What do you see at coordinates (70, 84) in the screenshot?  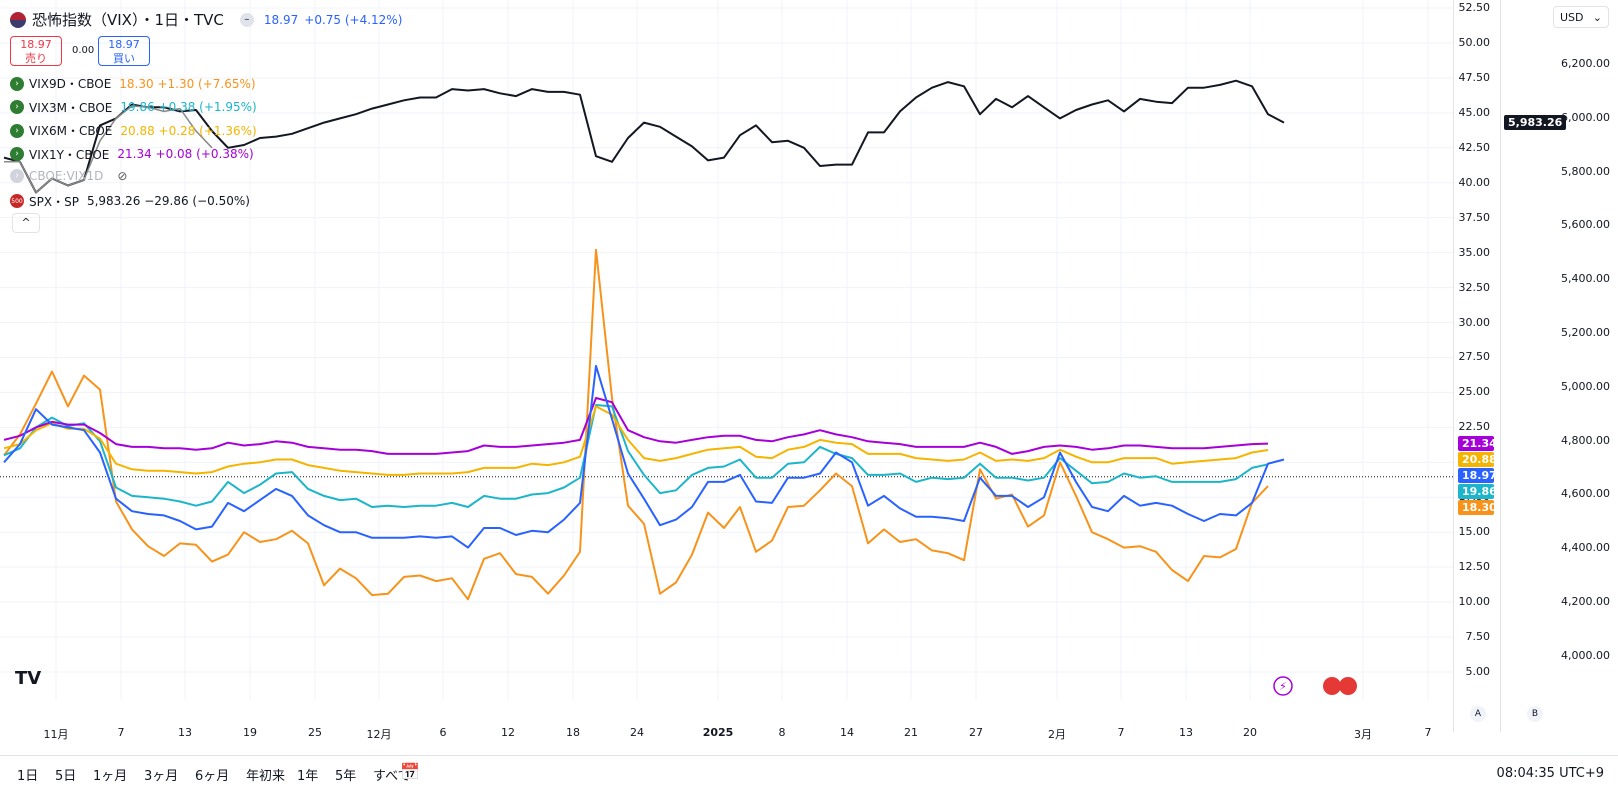 I see `legend-symbol: VIX9D・CBOE` at bounding box center [70, 84].